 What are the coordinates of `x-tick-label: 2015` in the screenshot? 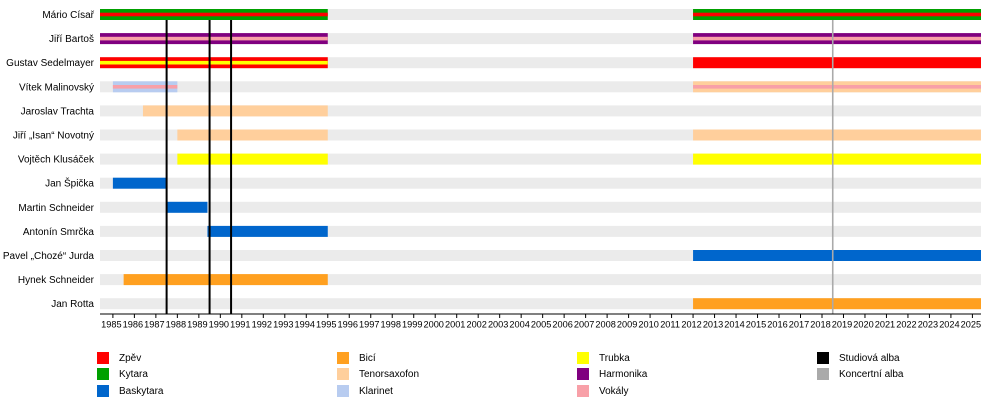 It's located at (756, 325).